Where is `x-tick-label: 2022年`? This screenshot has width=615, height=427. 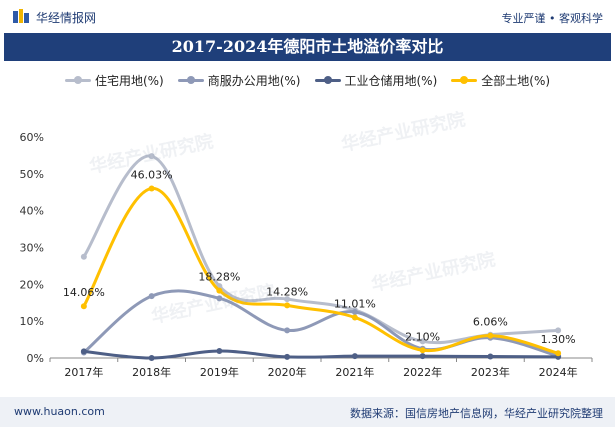 x-tick-label: 2022年 is located at coordinates (422, 372).